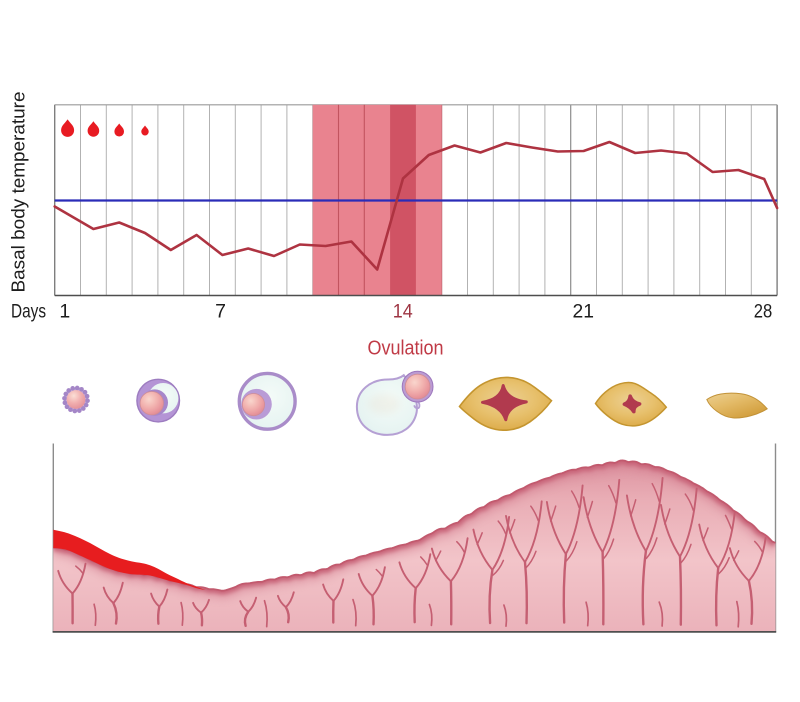 This screenshot has width=800, height=702. I want to click on svg-text: Ovulation, so click(406, 349).